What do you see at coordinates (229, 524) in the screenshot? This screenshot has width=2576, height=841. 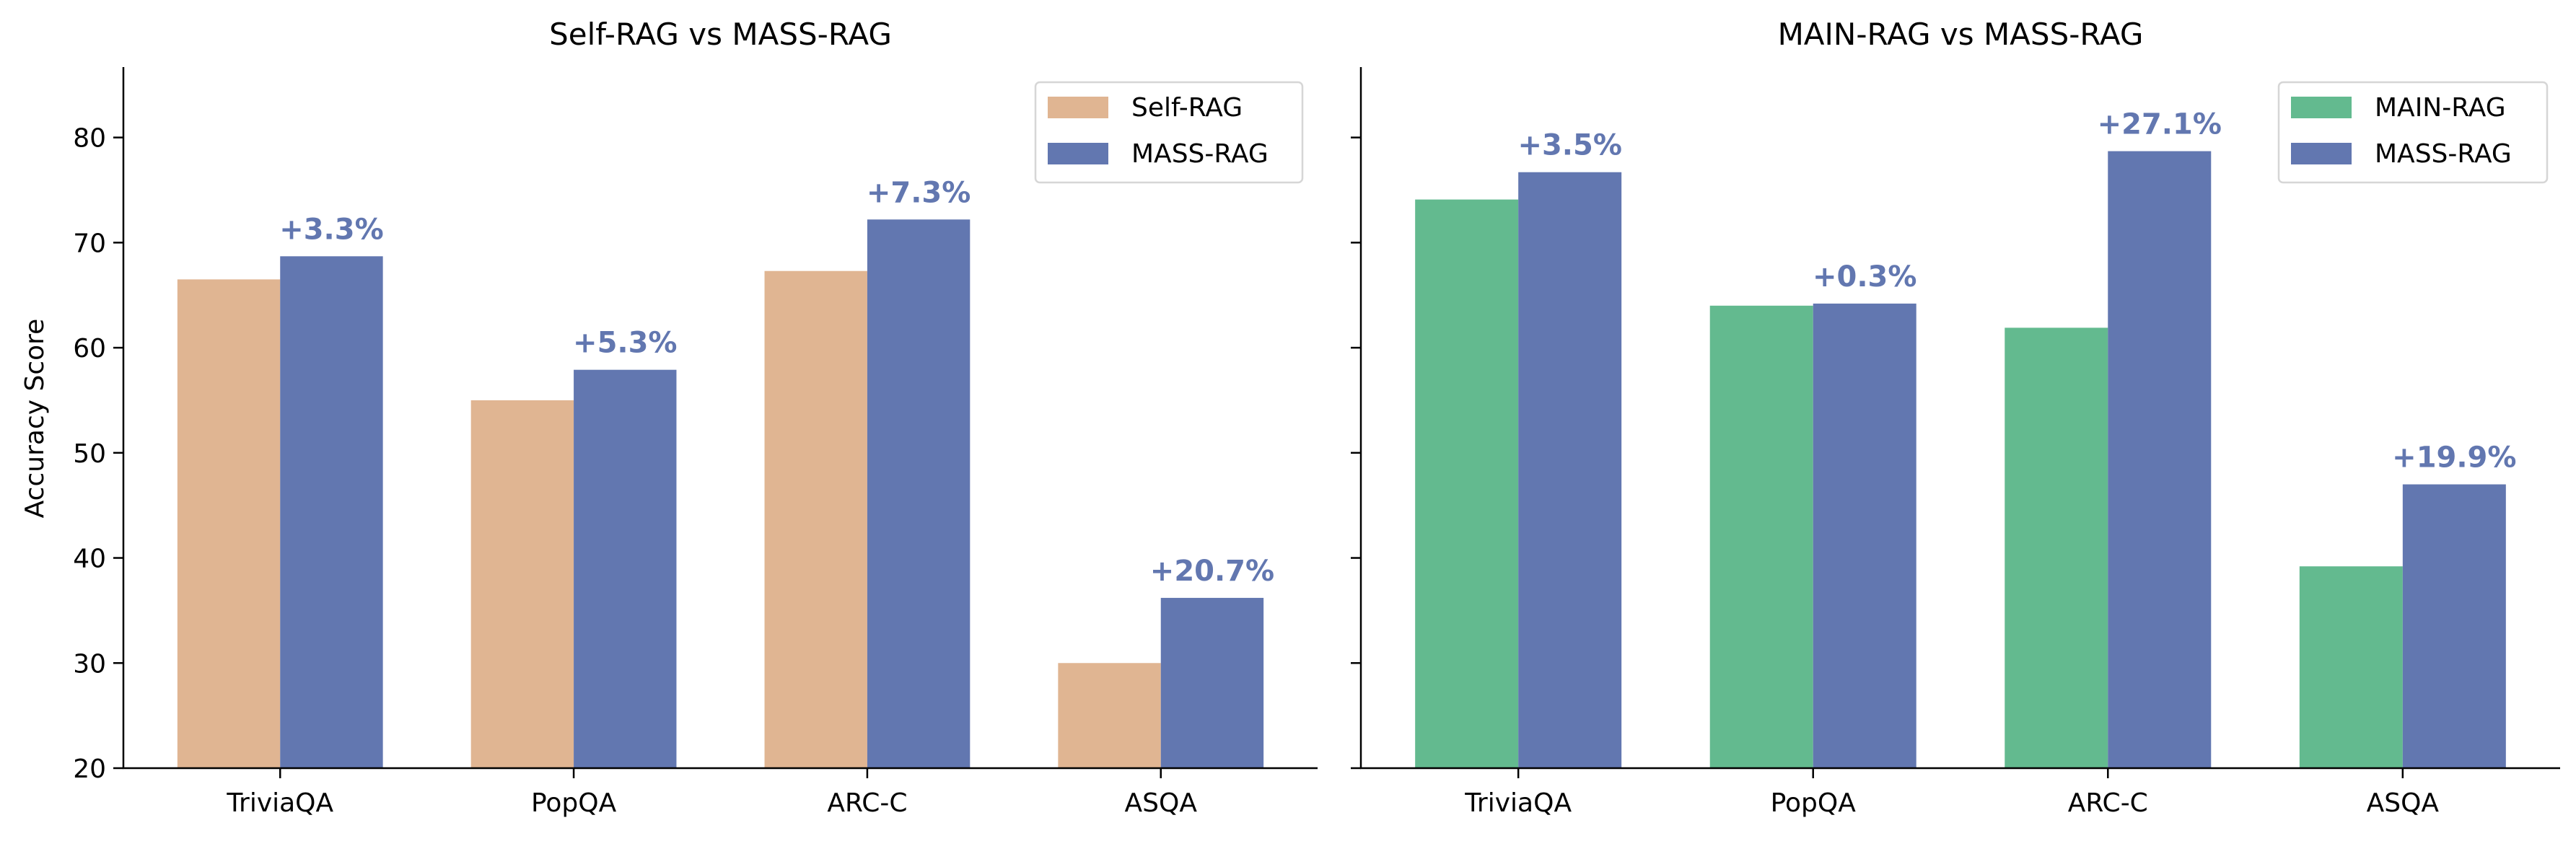 I see `bar-self-rag-triviaqa` at bounding box center [229, 524].